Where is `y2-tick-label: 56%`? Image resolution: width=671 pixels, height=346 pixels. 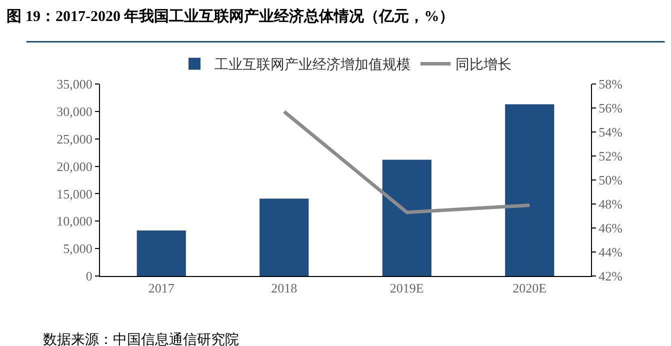
y2-tick-label: 56% is located at coordinates (610, 108).